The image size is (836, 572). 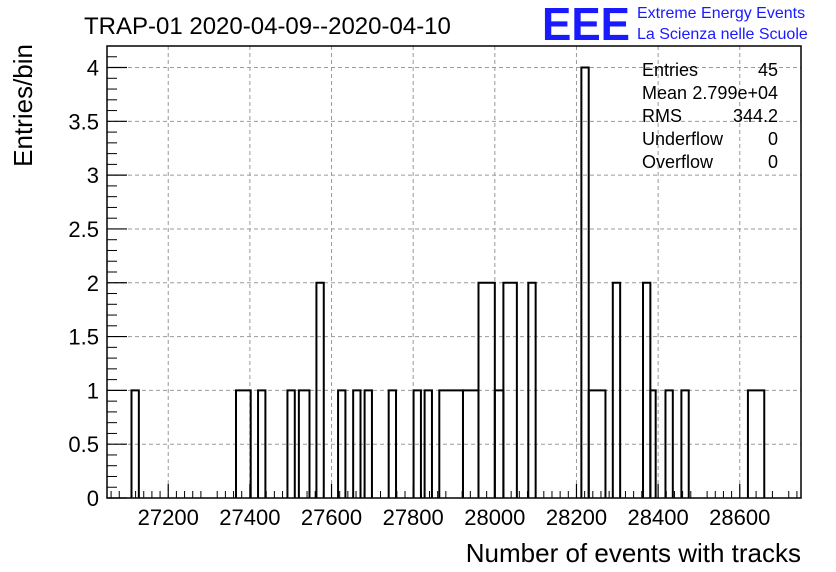 What do you see at coordinates (83, 229) in the screenshot?
I see `y-tick-label: 2.5` at bounding box center [83, 229].